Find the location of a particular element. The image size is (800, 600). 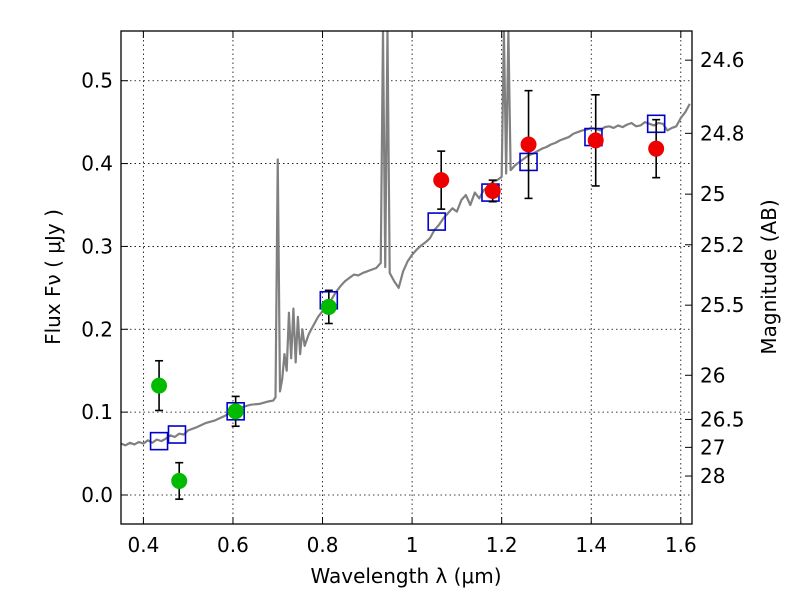

x-axis-title: Wavelength λ (μm) is located at coordinates (405, 576).